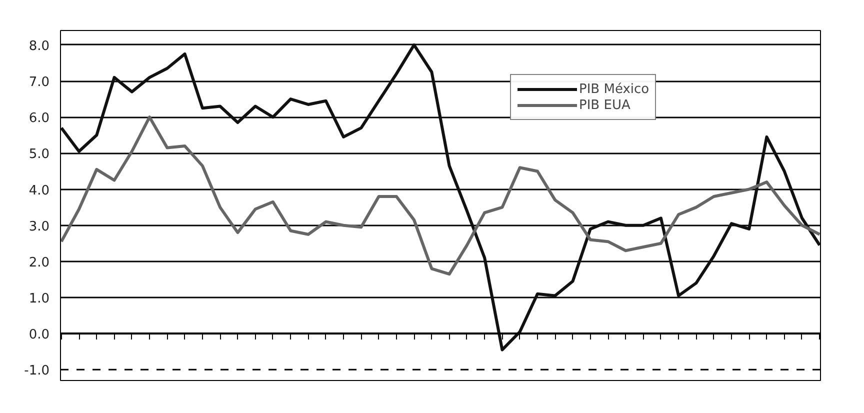 The height and width of the screenshot is (413, 864). I want to click on y-tick-label: -1.0, so click(37, 371).